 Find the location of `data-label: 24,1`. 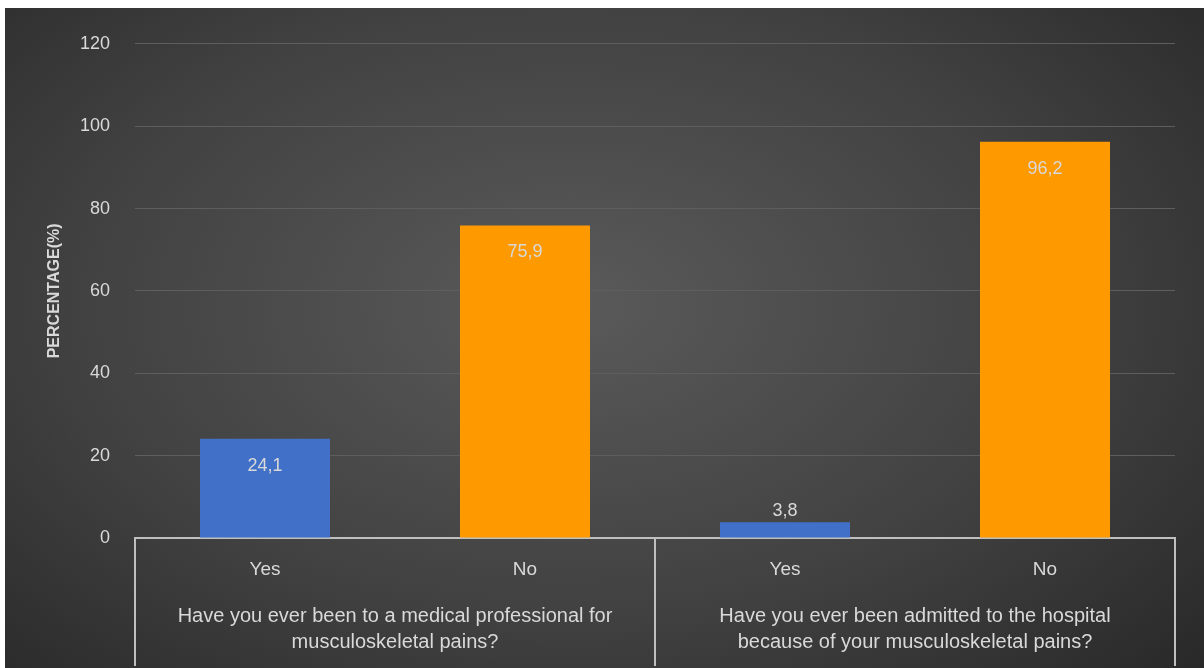

data-label: 24,1 is located at coordinates (265, 464).